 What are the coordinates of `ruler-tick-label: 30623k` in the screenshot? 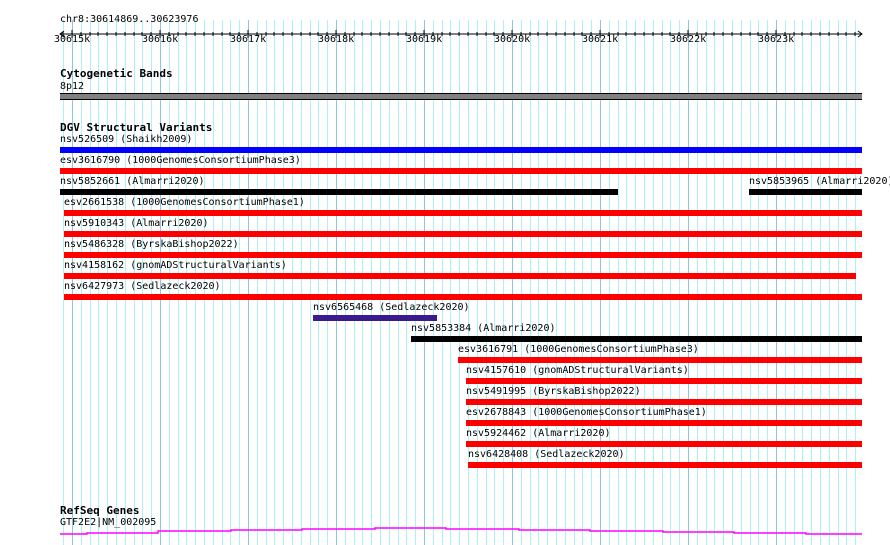 It's located at (776, 39).